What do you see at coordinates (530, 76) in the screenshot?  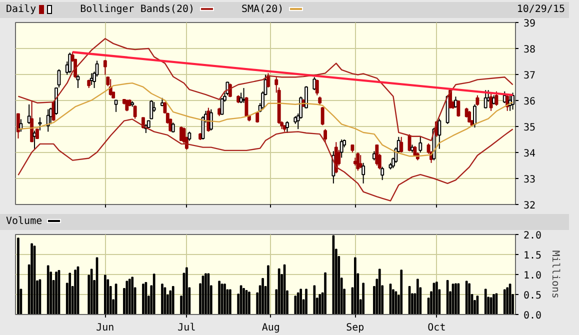 I see `y-tick-label: 37` at bounding box center [530, 76].